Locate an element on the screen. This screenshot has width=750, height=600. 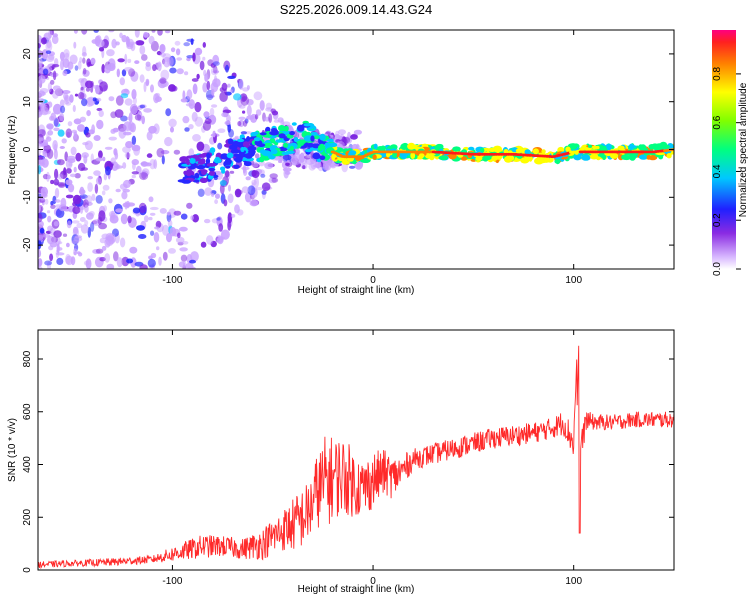
colorbar-tick-label: 0.2 is located at coordinates (717, 220).